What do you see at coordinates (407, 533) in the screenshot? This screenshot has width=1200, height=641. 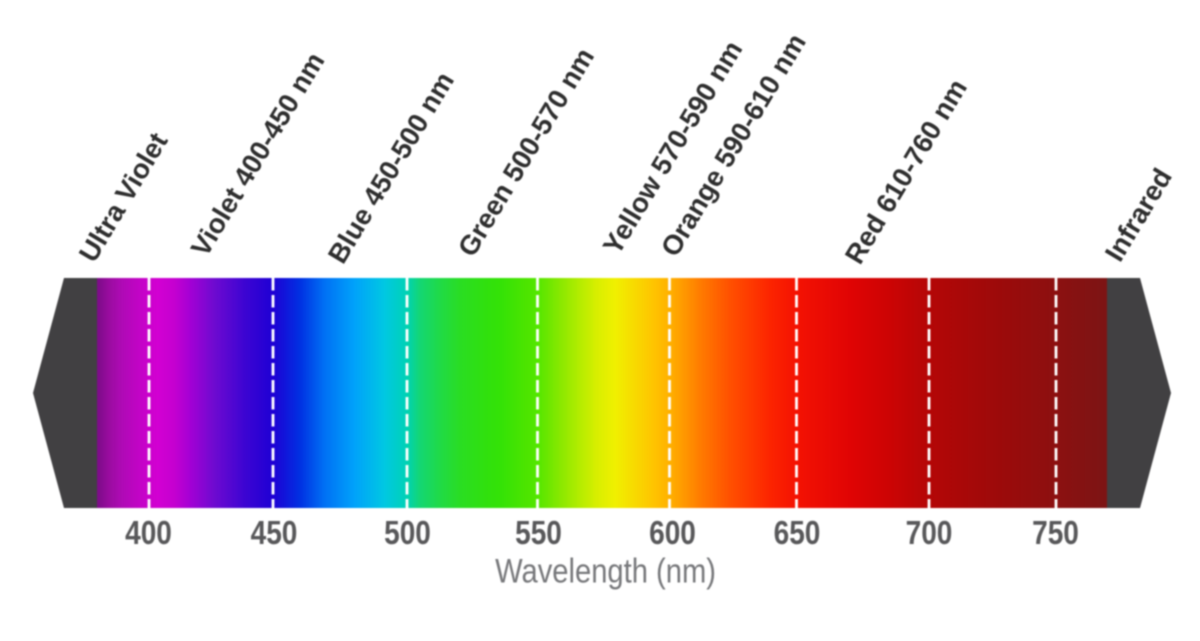 I see `svg-text: 500` at bounding box center [407, 533].